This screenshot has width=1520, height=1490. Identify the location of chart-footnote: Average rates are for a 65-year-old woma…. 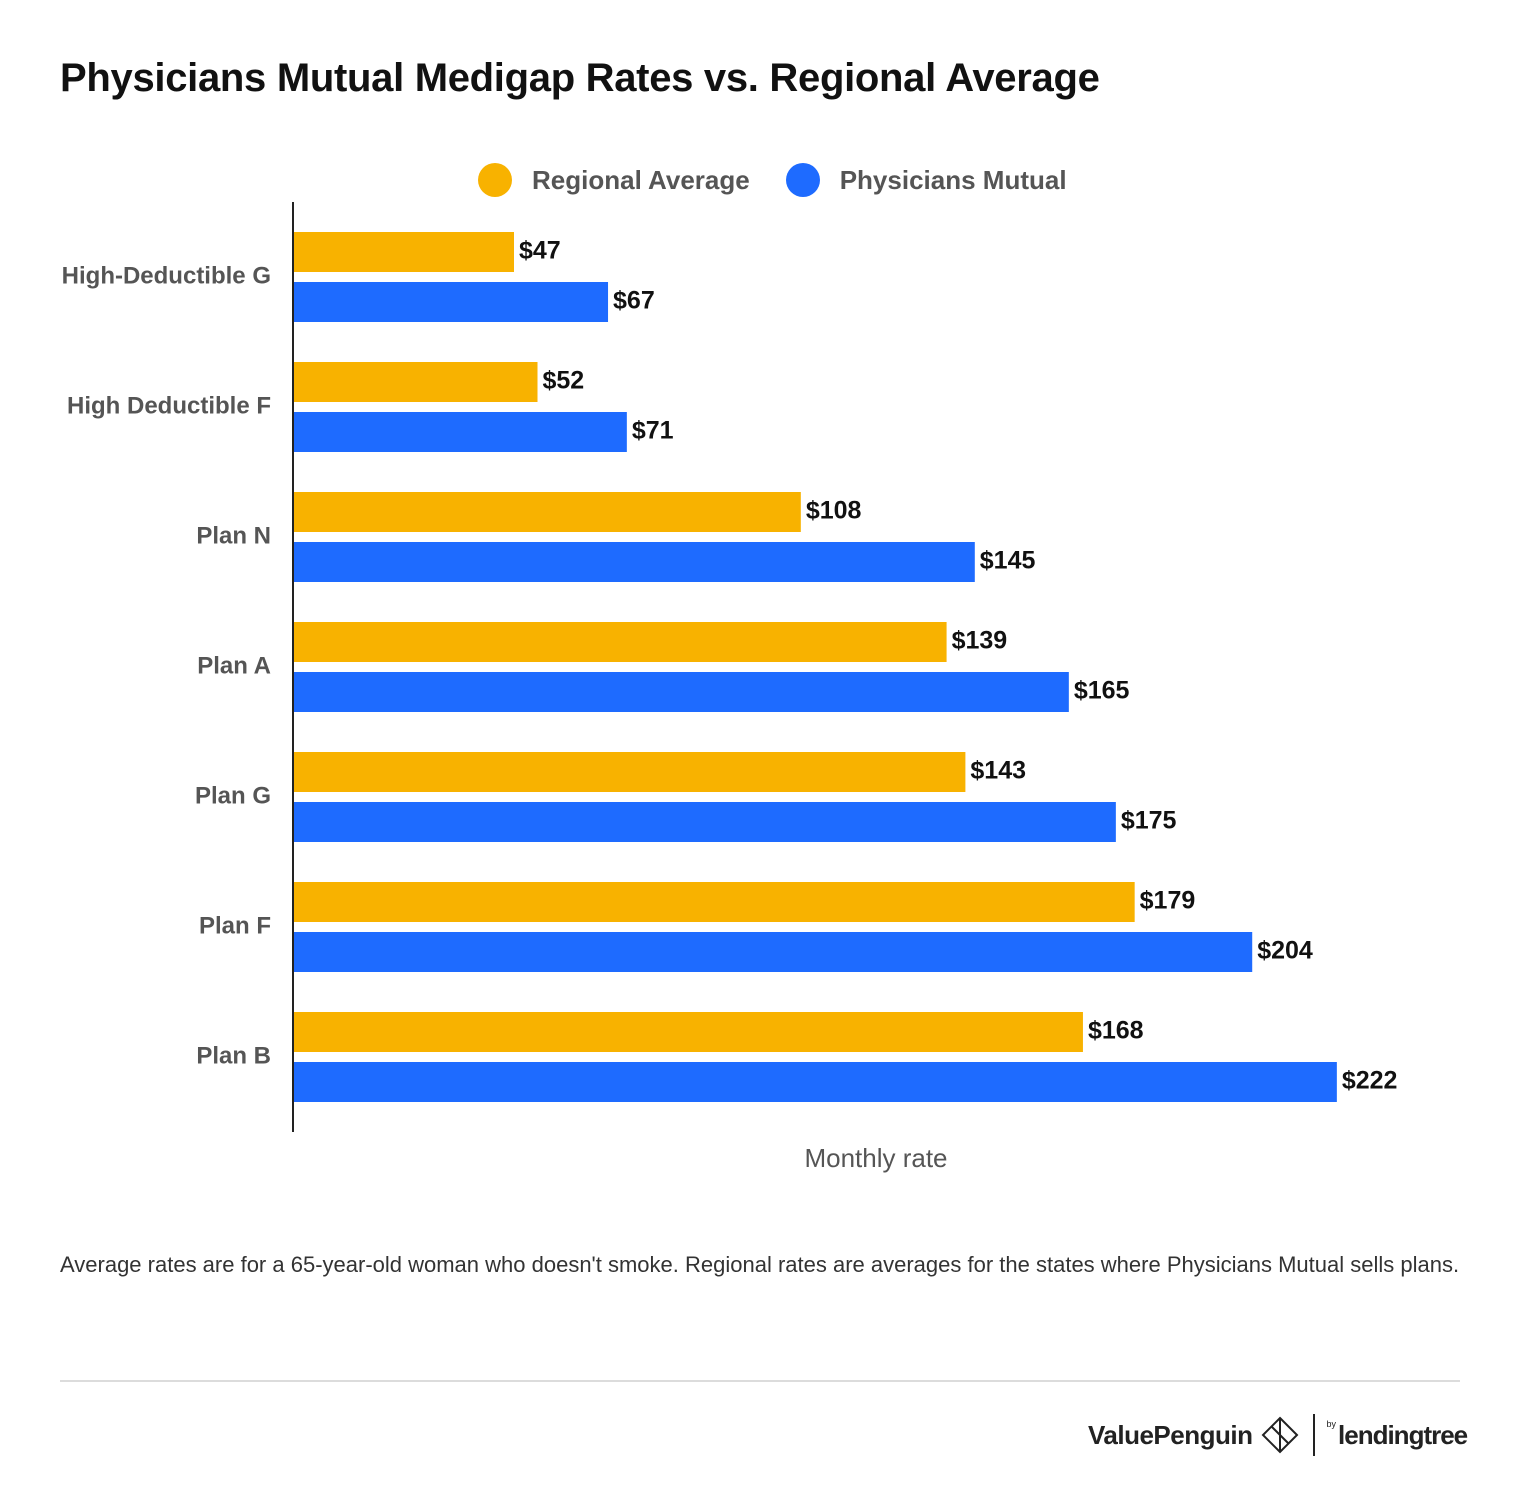
(760, 1264).